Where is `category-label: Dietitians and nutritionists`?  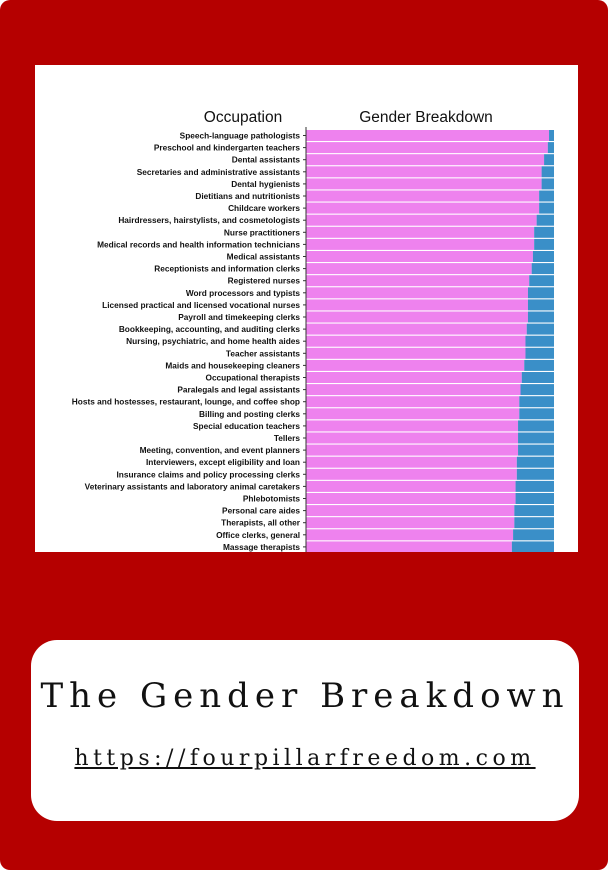
category-label: Dietitians and nutritionists is located at coordinates (247, 196).